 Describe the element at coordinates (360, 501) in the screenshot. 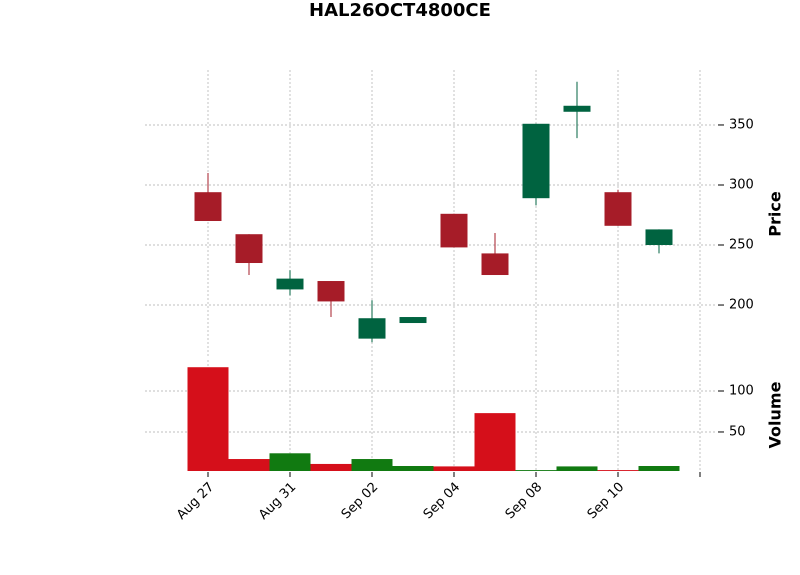

I see `x-tick-label: Sep 02` at that location.